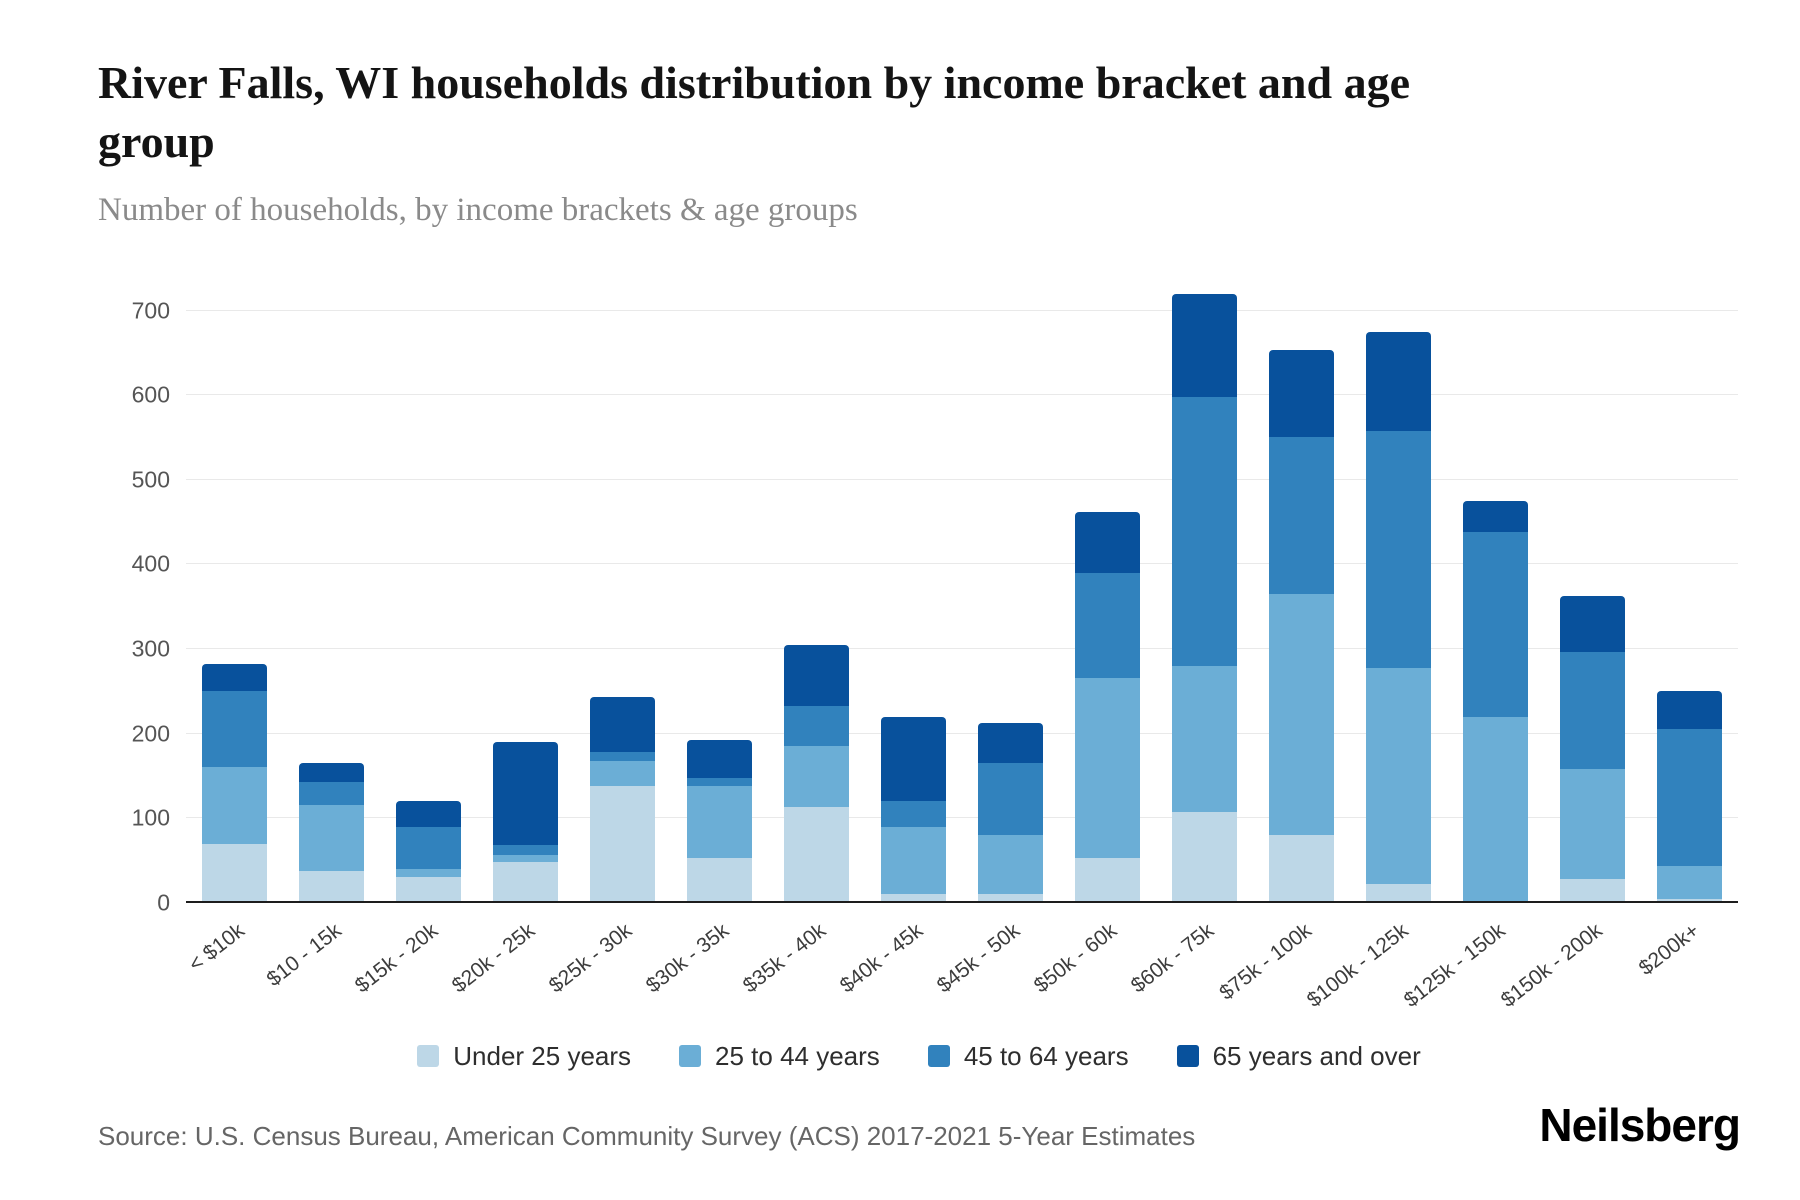 The height and width of the screenshot is (1200, 1800). What do you see at coordinates (150, 479) in the screenshot?
I see `y-tick-label: 500` at bounding box center [150, 479].